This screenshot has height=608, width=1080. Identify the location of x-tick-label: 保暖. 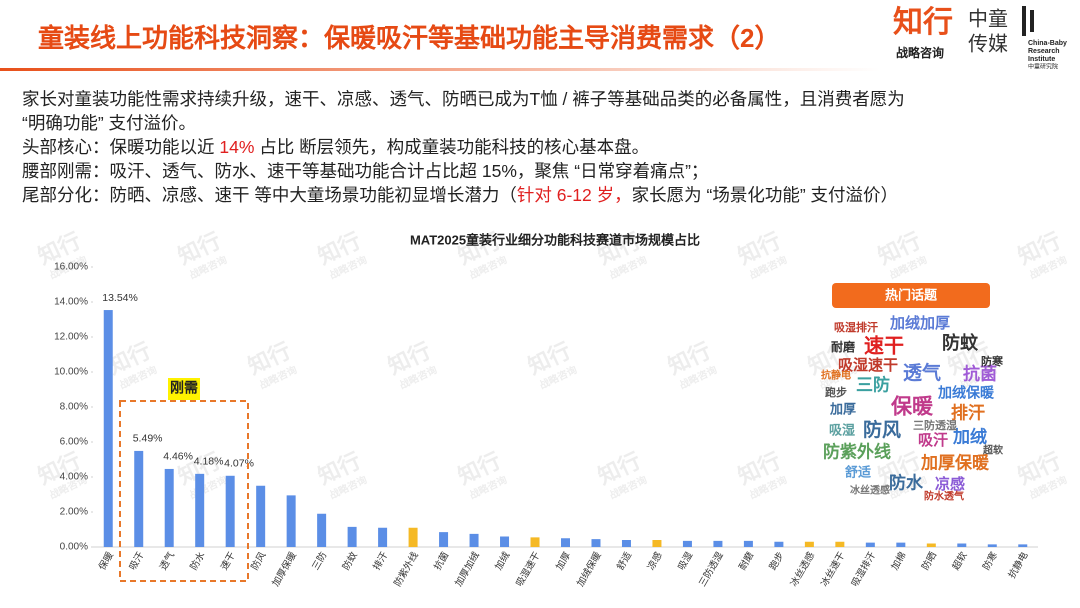
(106, 560).